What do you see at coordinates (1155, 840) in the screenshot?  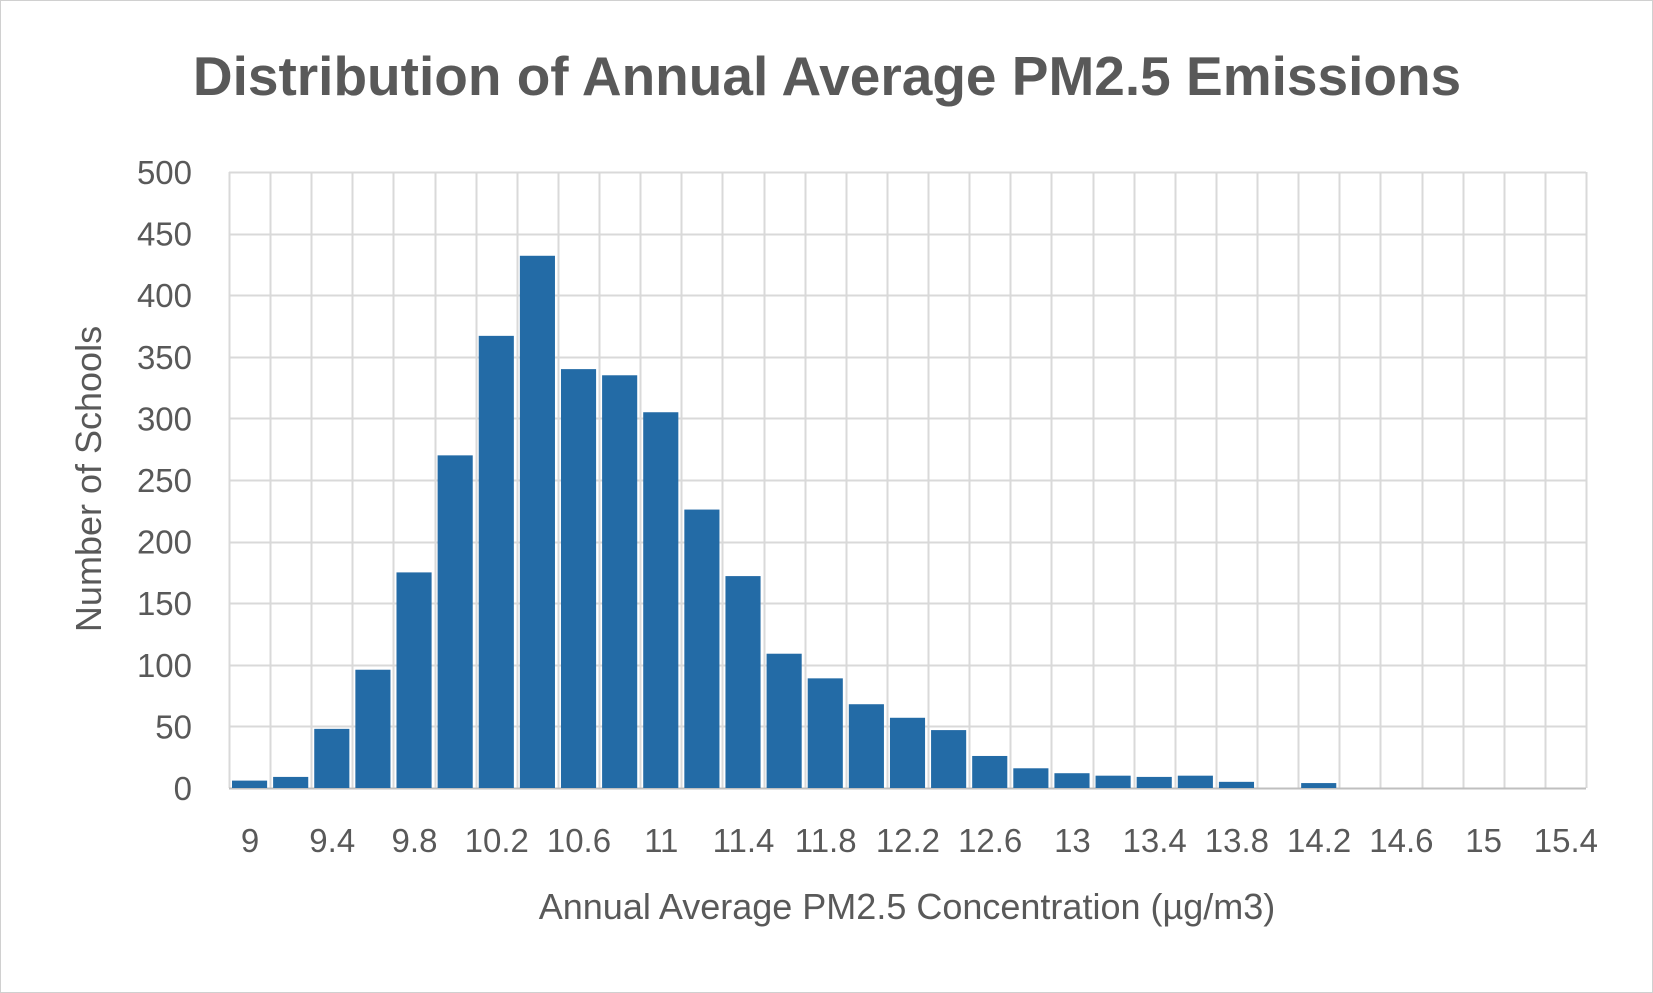 I see `x-tick-label: 13.4` at bounding box center [1155, 840].